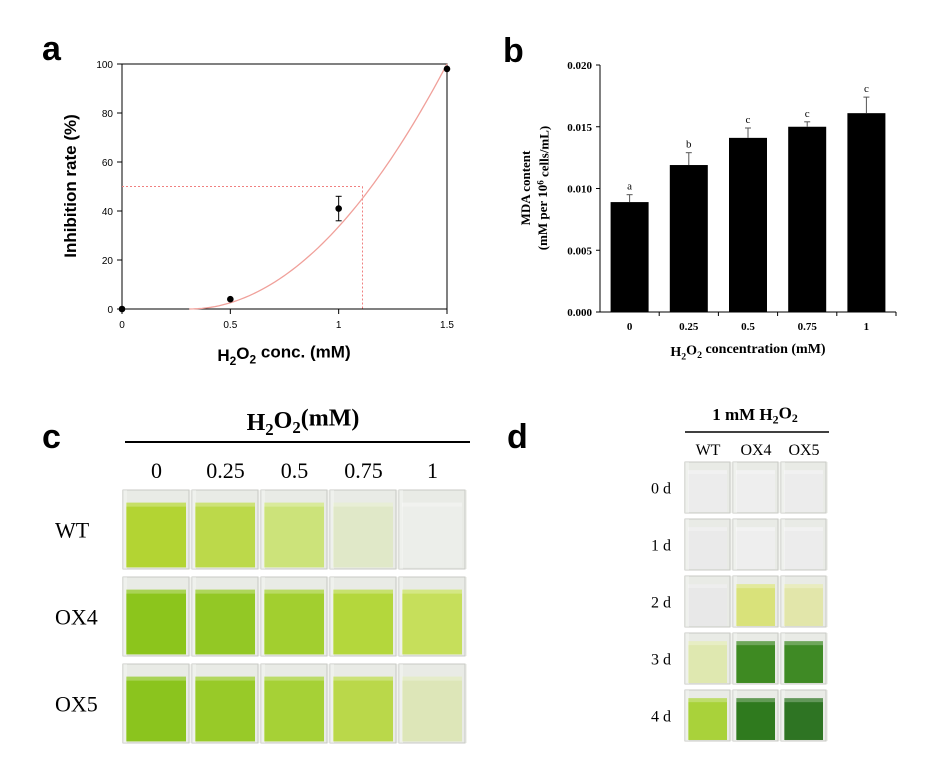 The image size is (930, 762). What do you see at coordinates (661, 717) in the screenshot?
I see `photo-d-row-label: 4 d` at bounding box center [661, 717].